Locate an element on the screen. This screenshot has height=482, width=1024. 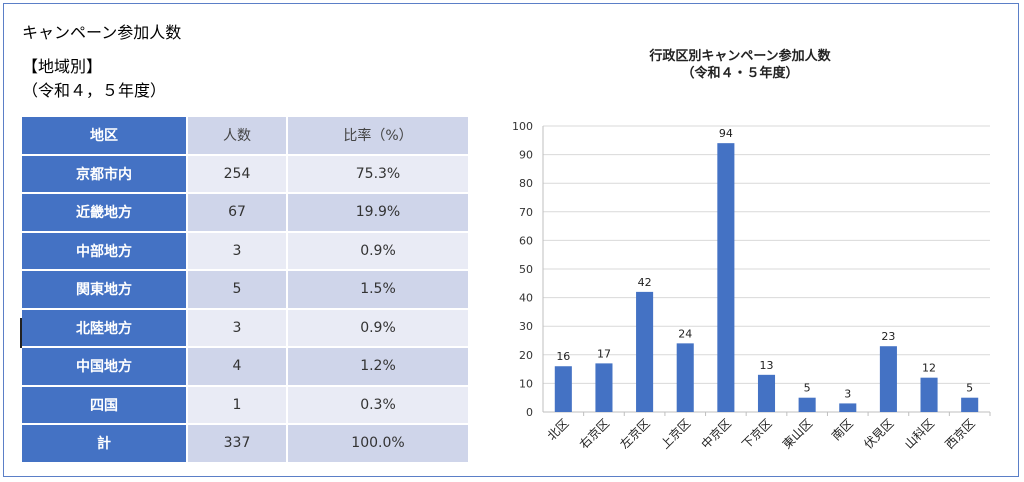
ratio-cell: 1.2% is located at coordinates (378, 366).